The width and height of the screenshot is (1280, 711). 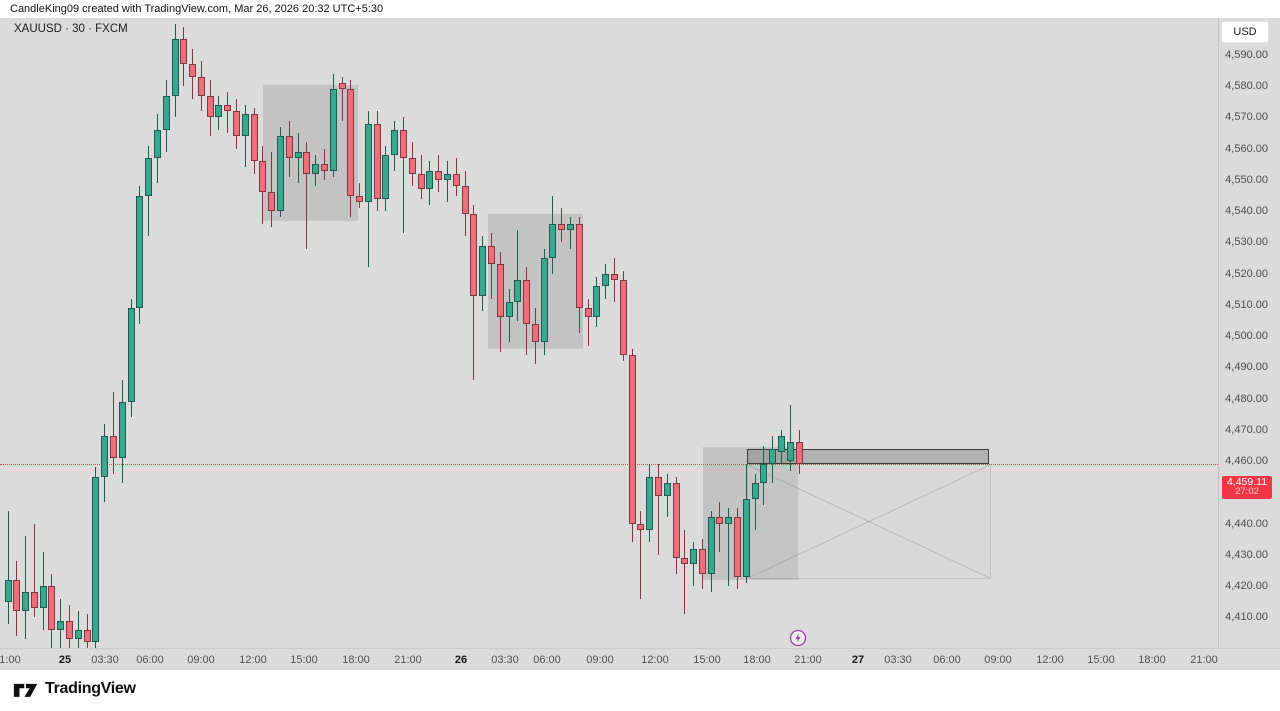 What do you see at coordinates (1246, 429) in the screenshot?
I see `price-axis-label: 4,470.00` at bounding box center [1246, 429].